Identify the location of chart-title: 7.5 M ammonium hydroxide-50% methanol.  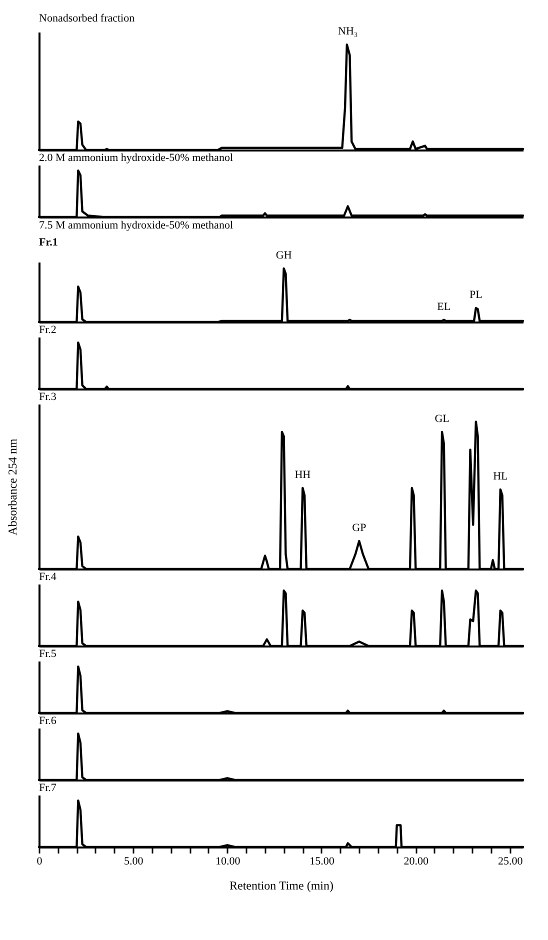
(136, 225).